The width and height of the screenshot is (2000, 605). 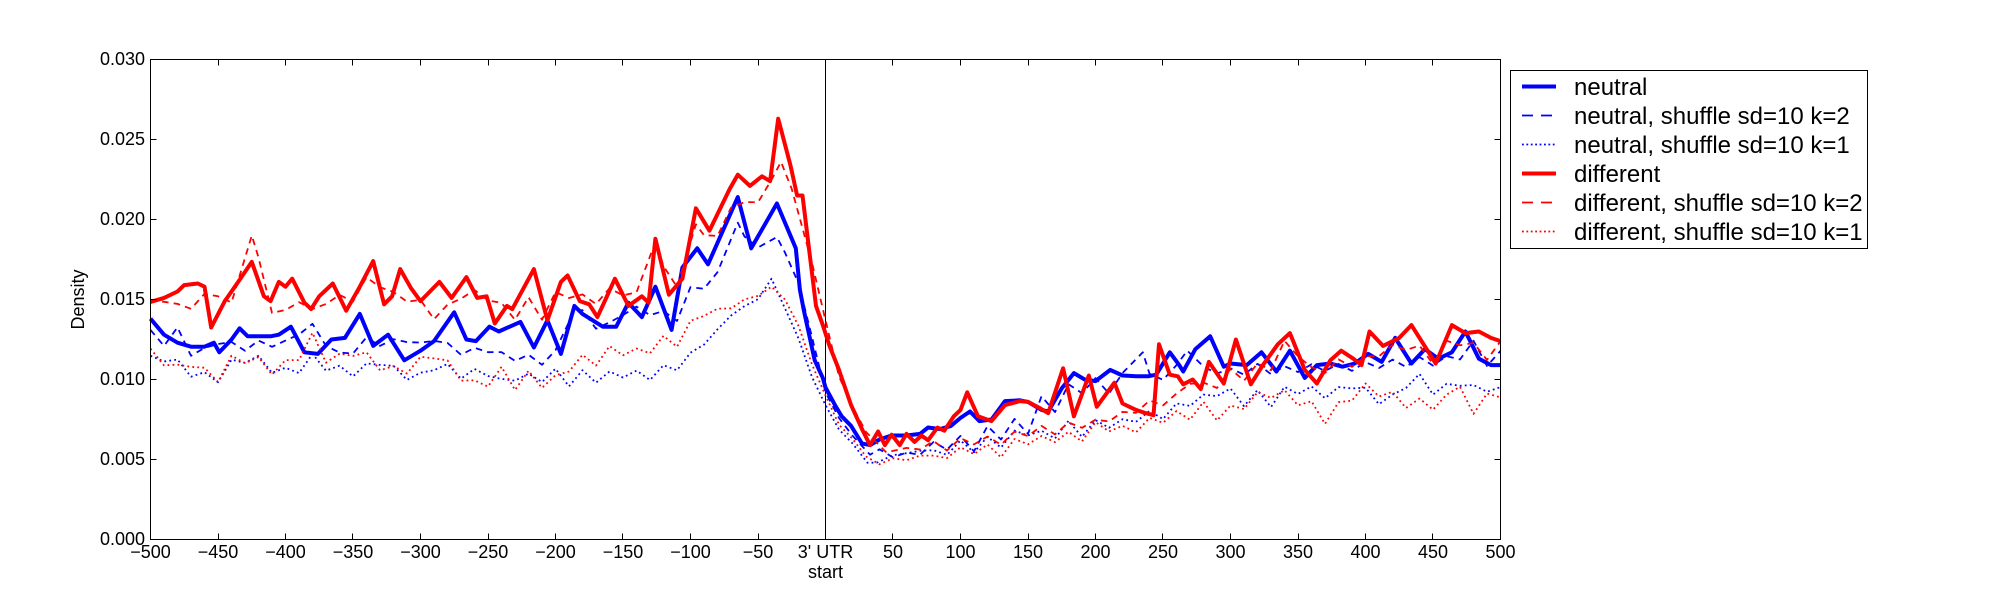 What do you see at coordinates (285, 552) in the screenshot?
I see `svg-text: −400` at bounding box center [285, 552].